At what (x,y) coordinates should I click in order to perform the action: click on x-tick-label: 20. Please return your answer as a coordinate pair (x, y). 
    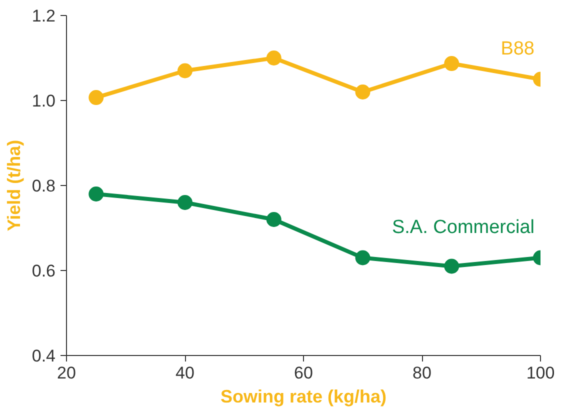
    Looking at the image, I should click on (66, 373).